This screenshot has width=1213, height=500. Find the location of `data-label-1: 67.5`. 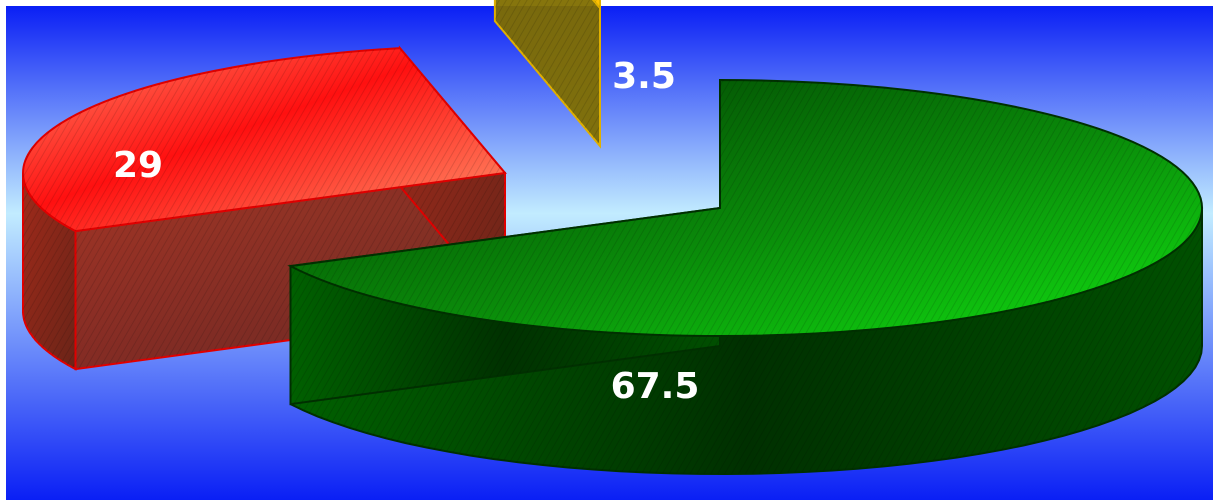

data-label-1: 67.5 is located at coordinates (655, 386).